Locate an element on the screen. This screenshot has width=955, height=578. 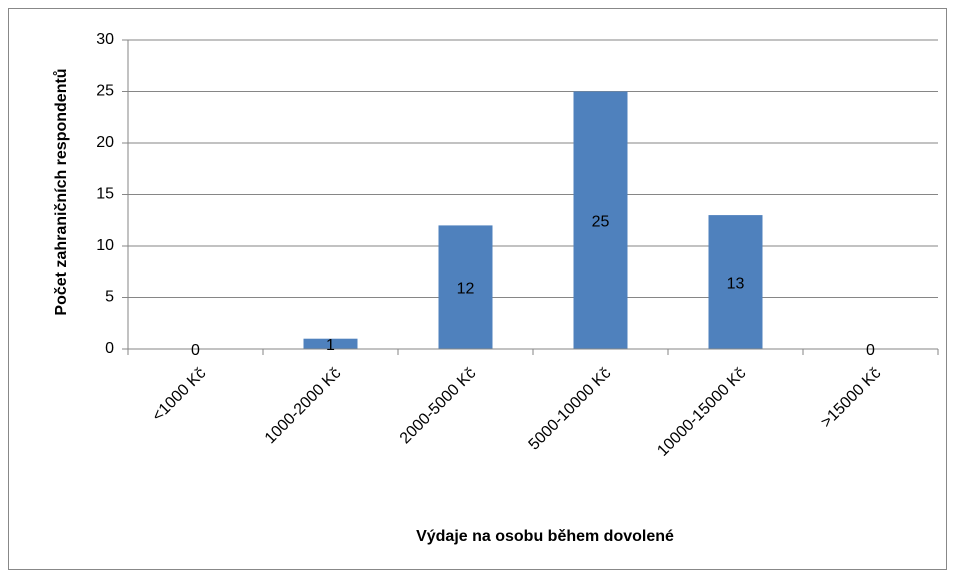
data-label: 1 is located at coordinates (330, 345).